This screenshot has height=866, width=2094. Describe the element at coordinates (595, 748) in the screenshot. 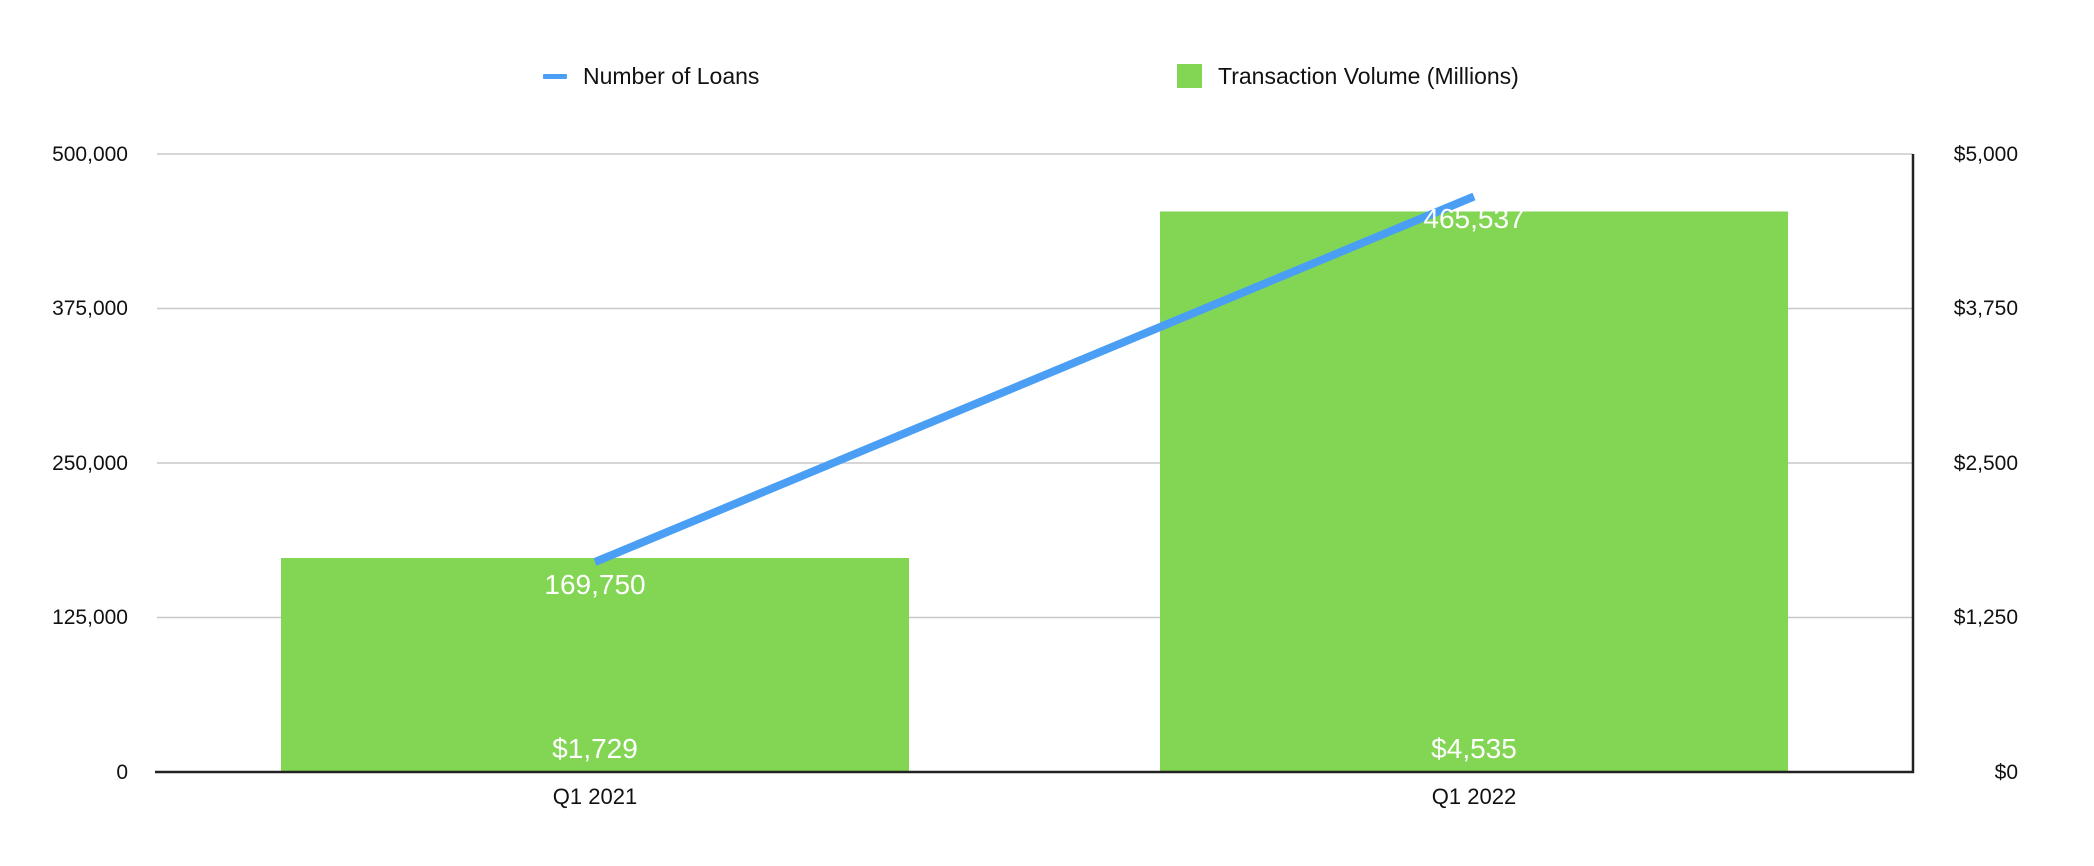

I see `bar-data-label: $1,729` at that location.